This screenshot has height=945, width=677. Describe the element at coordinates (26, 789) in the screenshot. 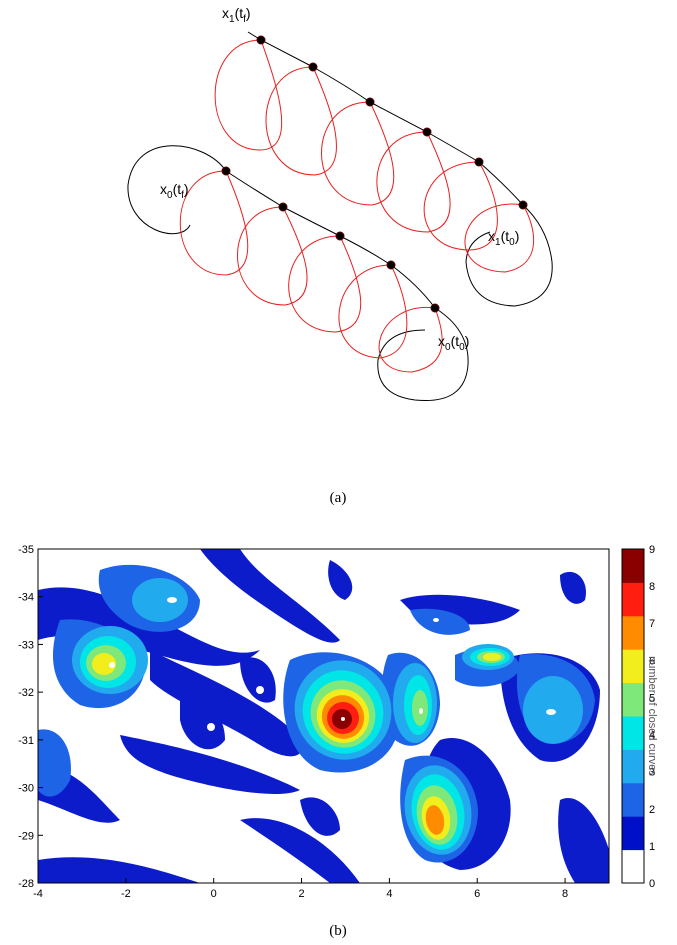

I see `y-tick-label: -30` at that location.